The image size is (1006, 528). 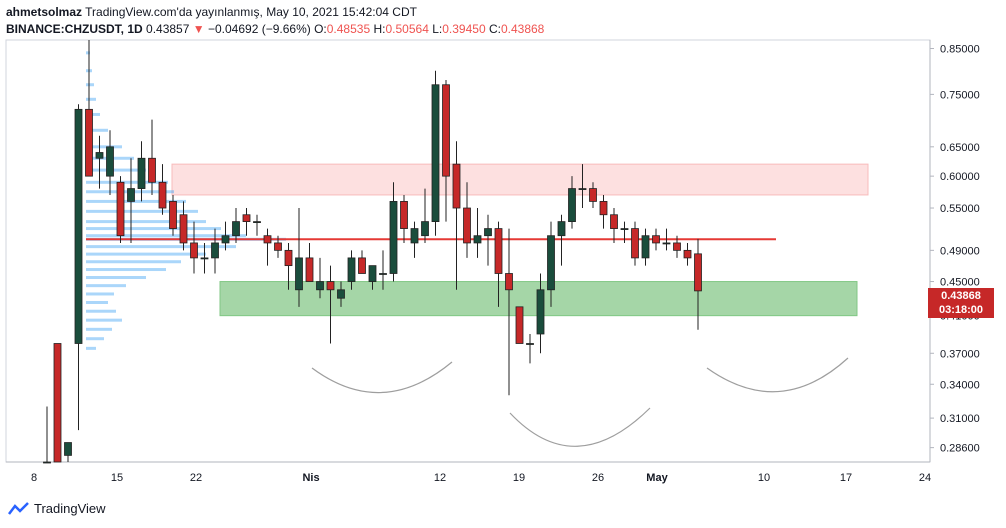 What do you see at coordinates (382, 377) in the screenshot?
I see `left-shoulder-arc` at bounding box center [382, 377].